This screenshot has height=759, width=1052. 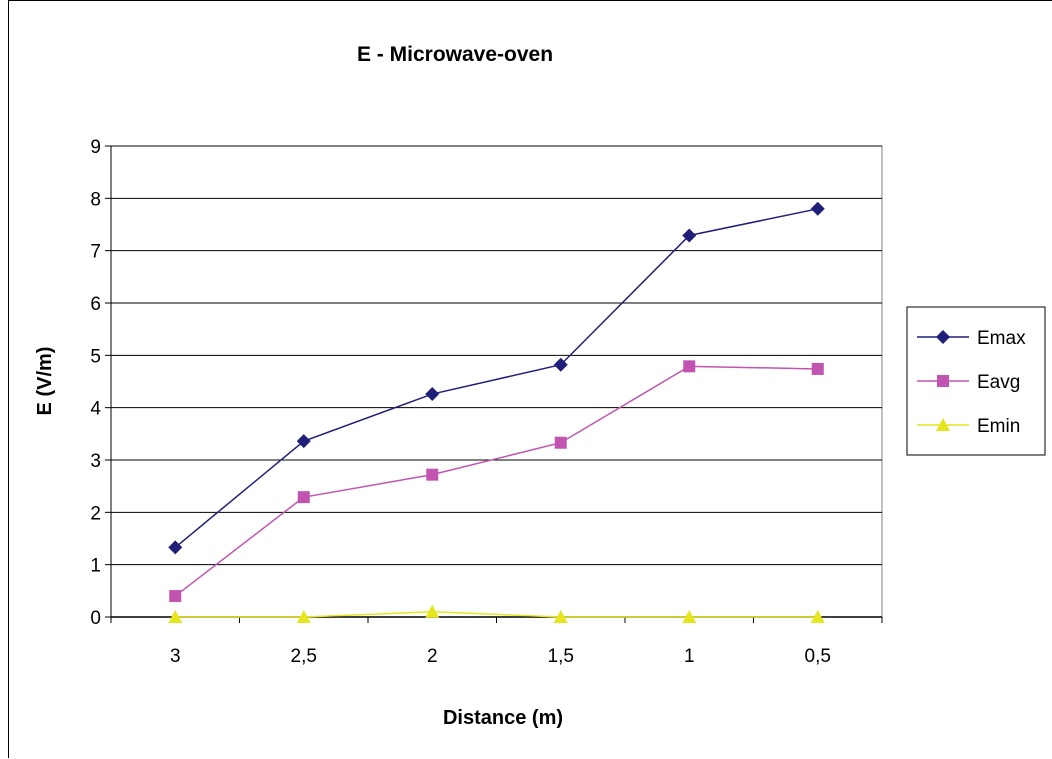 I want to click on x-tick-label: 1, so click(x=689, y=656).